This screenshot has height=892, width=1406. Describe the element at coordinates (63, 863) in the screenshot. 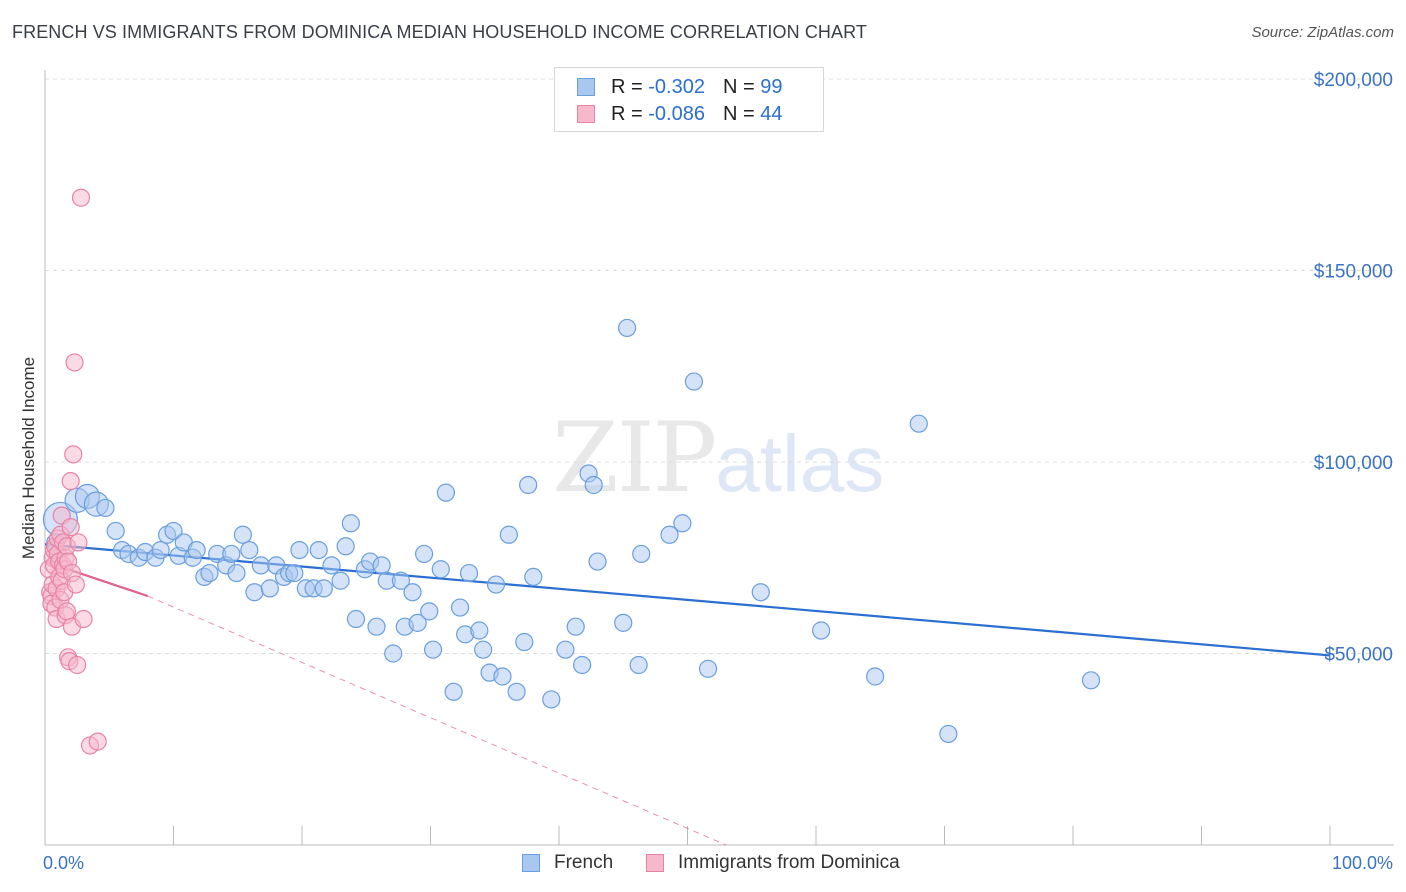

I see `x-tick-label: 0.0%` at that location.